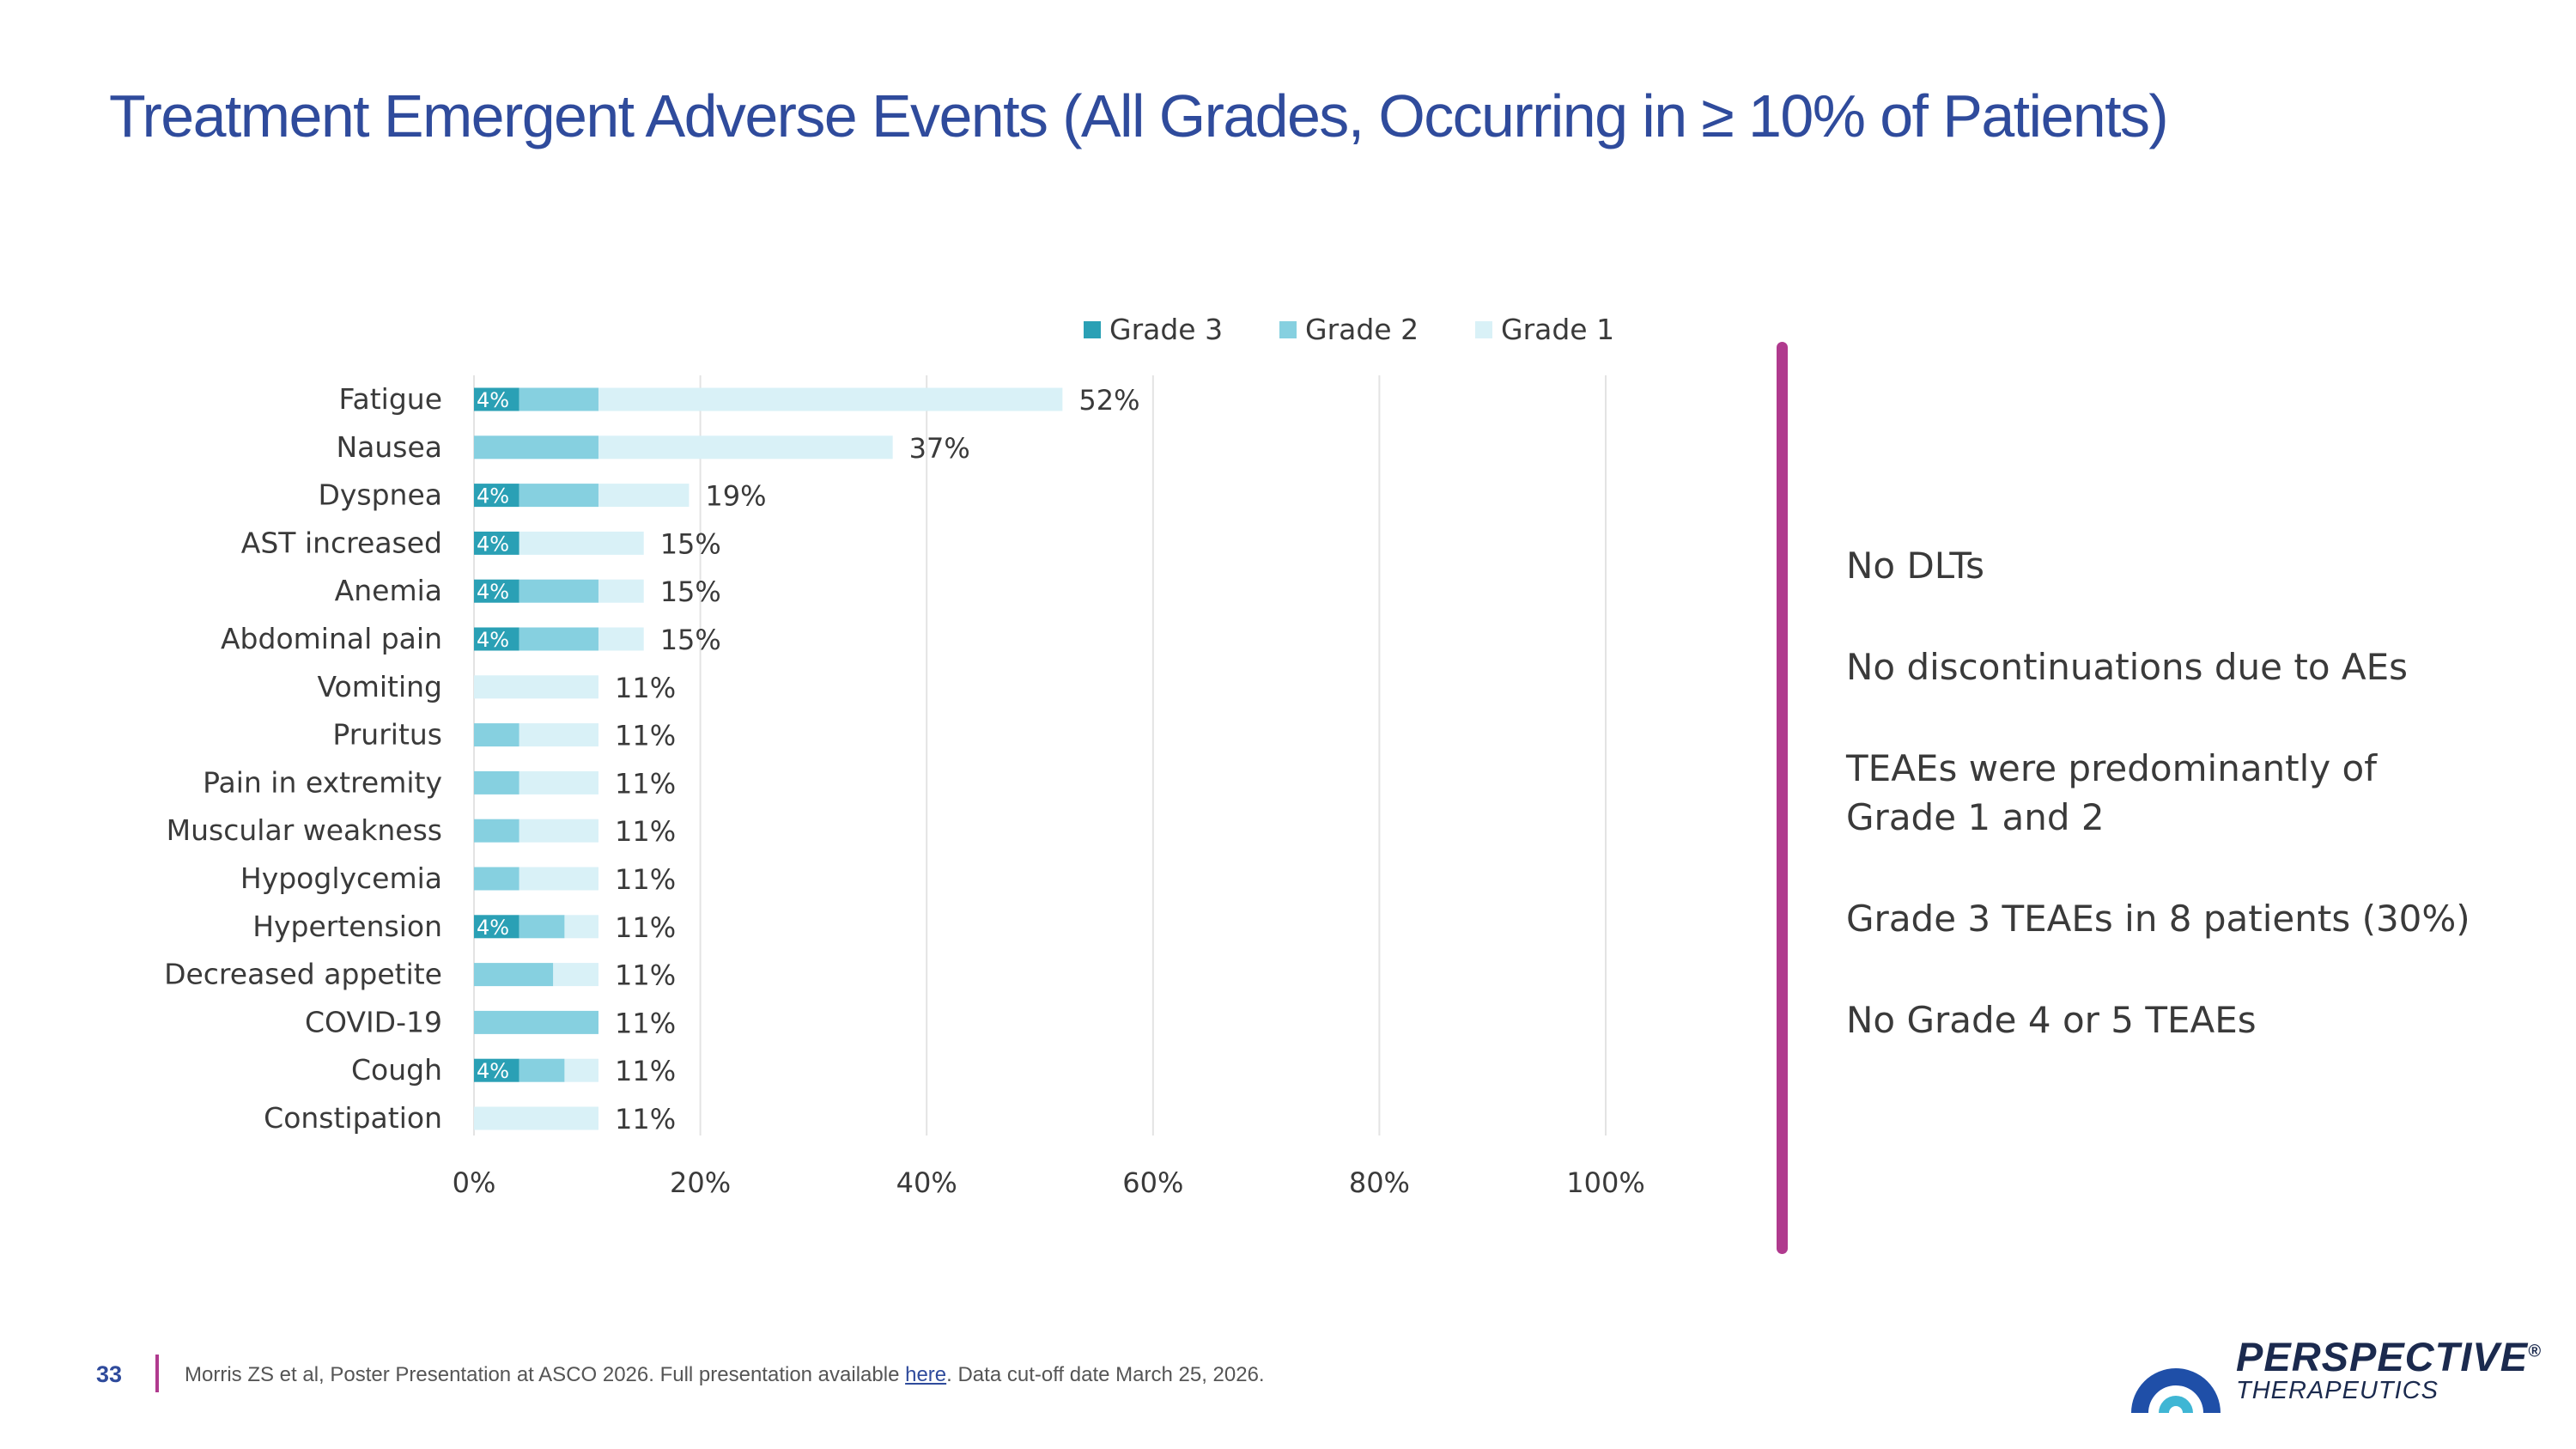 This screenshot has height=1449, width=2576. What do you see at coordinates (323, 782) in the screenshot?
I see `category-label: Pain in extremity` at bounding box center [323, 782].